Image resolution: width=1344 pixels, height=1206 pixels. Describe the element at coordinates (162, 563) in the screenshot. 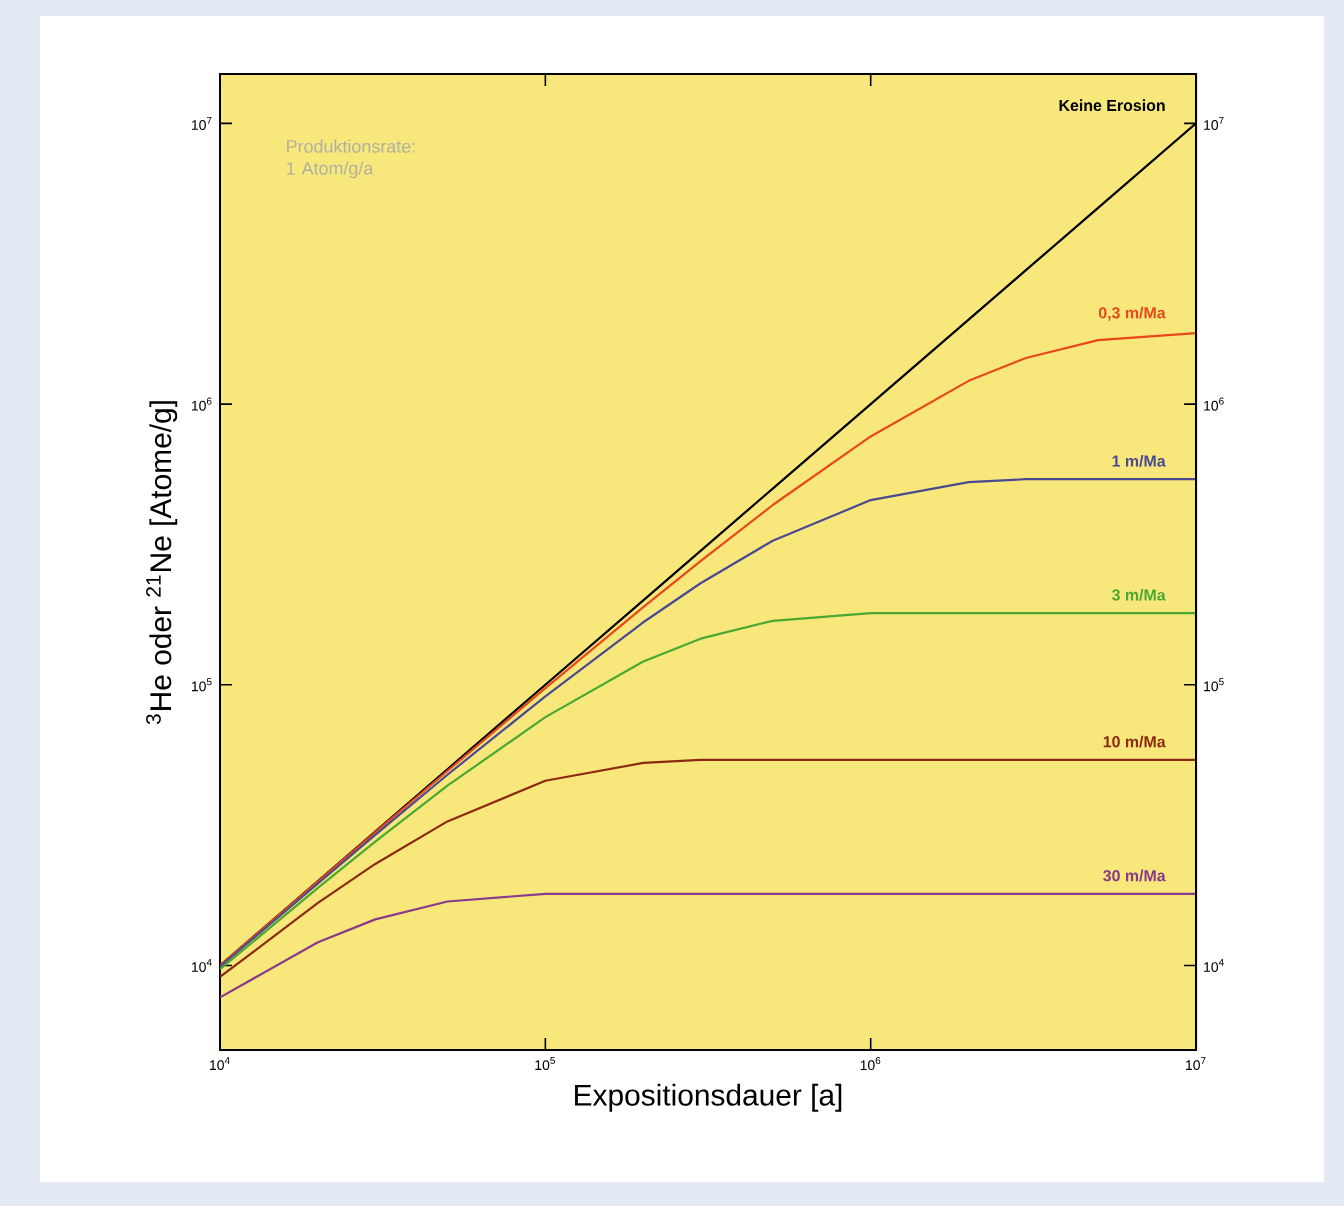

I see `y-axis-title: $^{3}$He oder $^{21}$Ne [Atome/g]` at that location.